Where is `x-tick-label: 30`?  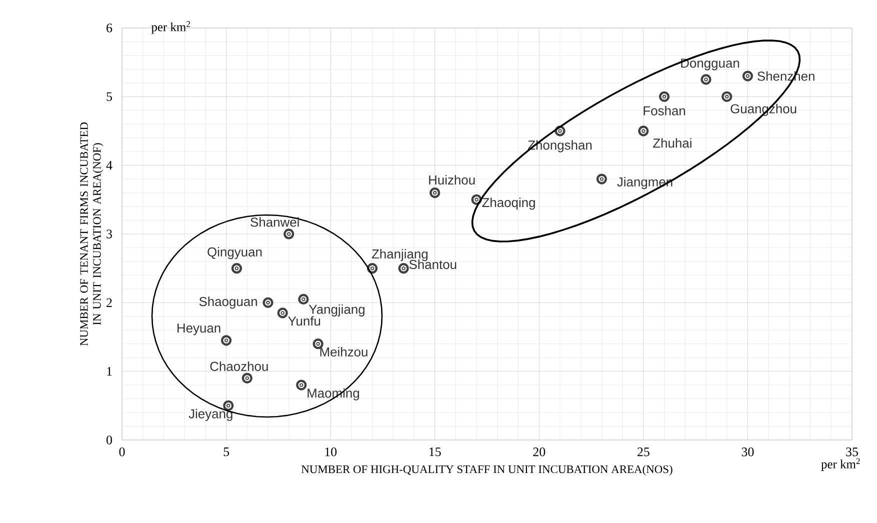
x-tick-label: 30 is located at coordinates (748, 452).